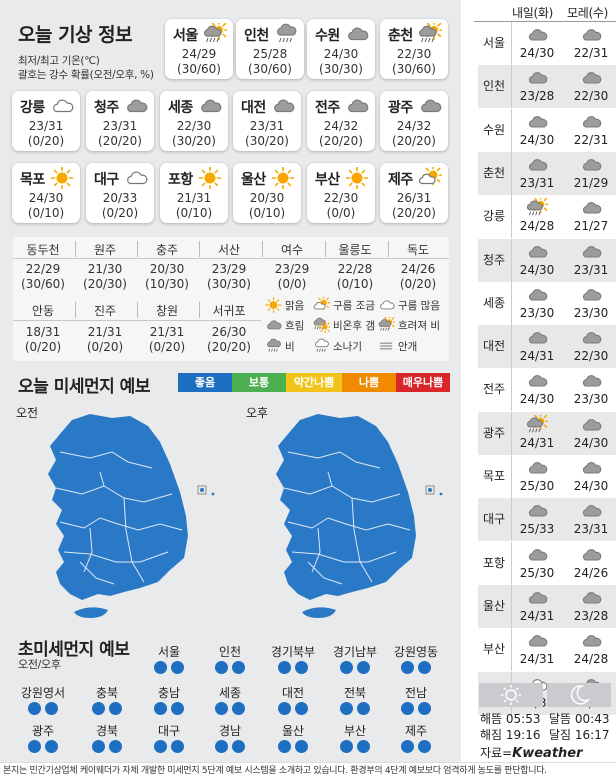 The image size is (616, 779). I want to click on tomorrow-temp: 25/30, so click(537, 572).